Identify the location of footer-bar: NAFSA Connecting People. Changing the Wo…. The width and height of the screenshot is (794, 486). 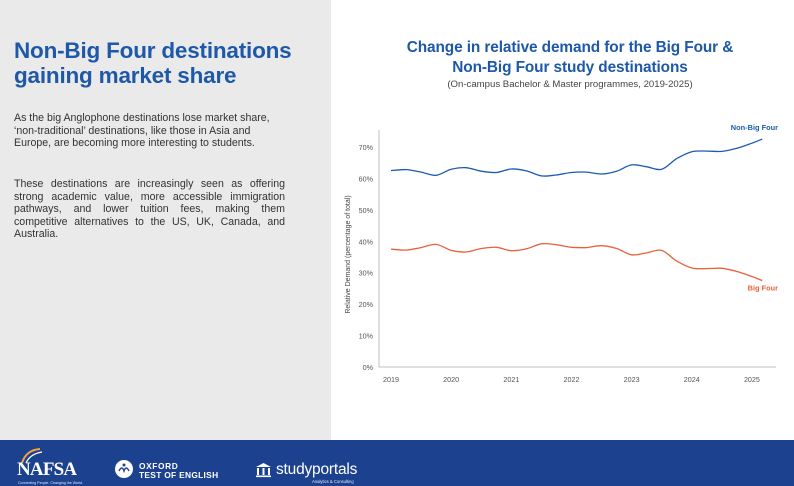
(397, 463).